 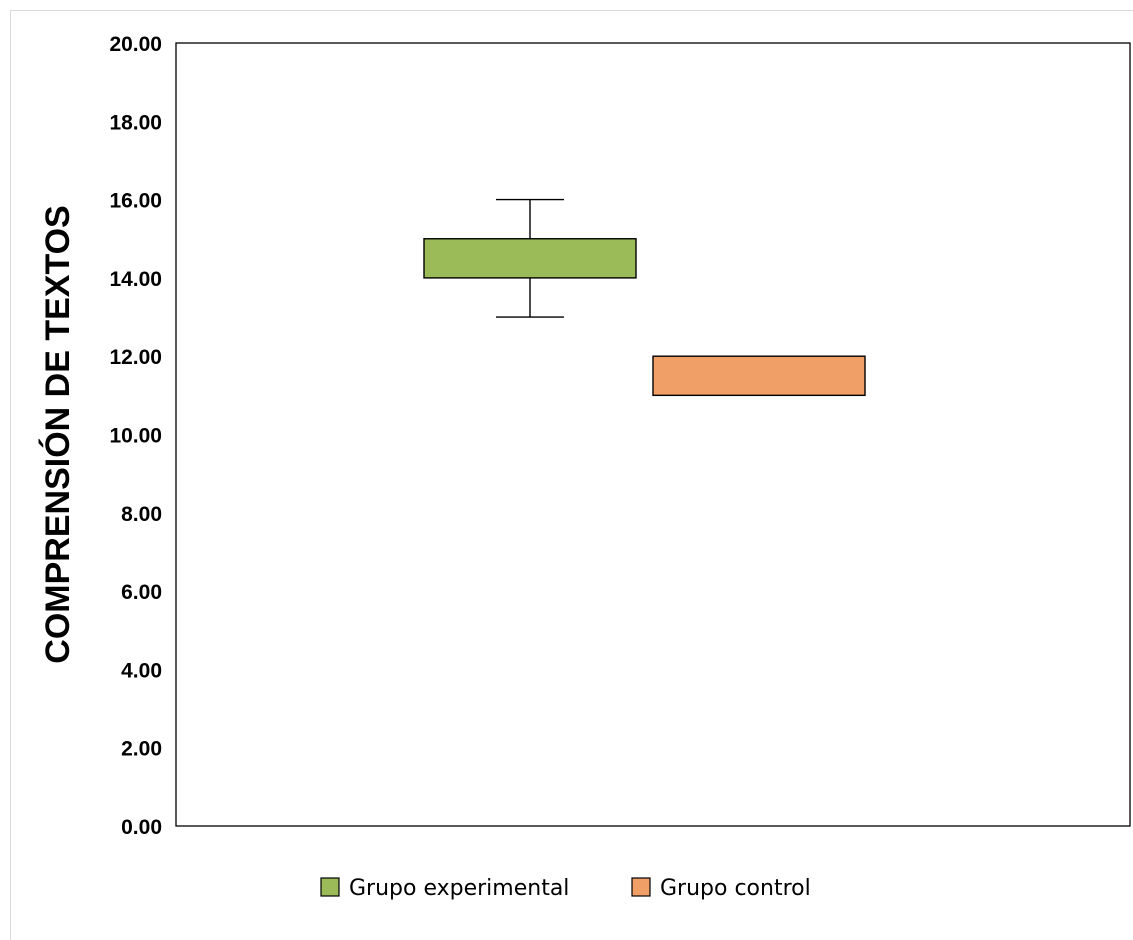 What do you see at coordinates (135, 44) in the screenshot?
I see `y-tick-label: 20.00` at bounding box center [135, 44].